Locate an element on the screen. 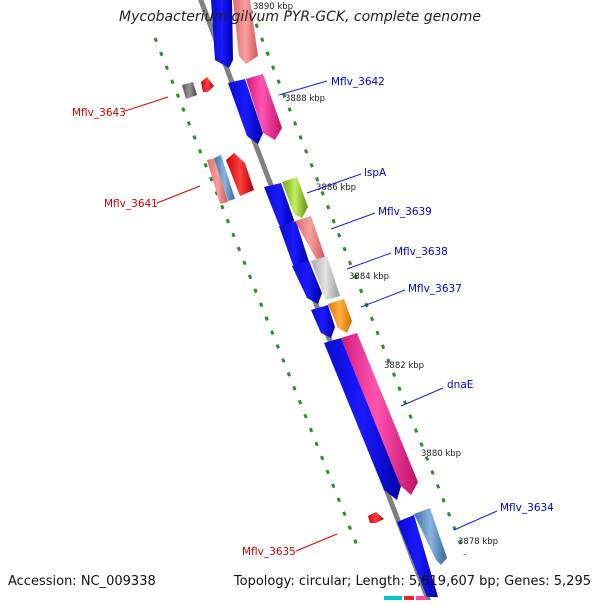 The height and width of the screenshot is (604, 600). gene-label-lspa: lspA is located at coordinates (375, 173).